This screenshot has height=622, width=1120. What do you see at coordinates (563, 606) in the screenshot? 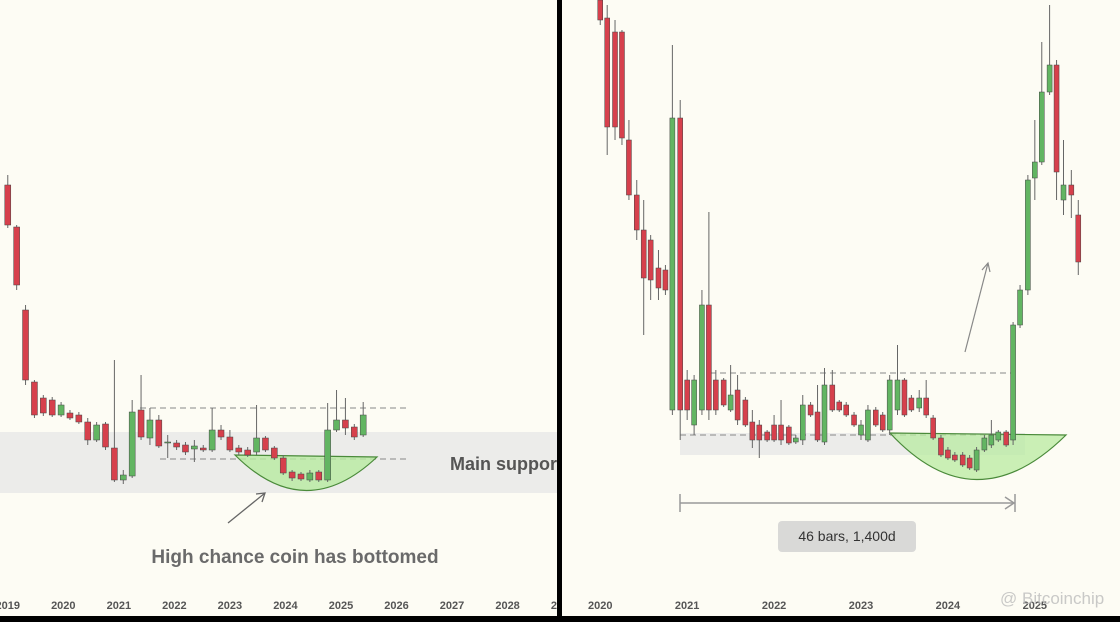
I see `x-tick-label: 2029` at bounding box center [563, 606].